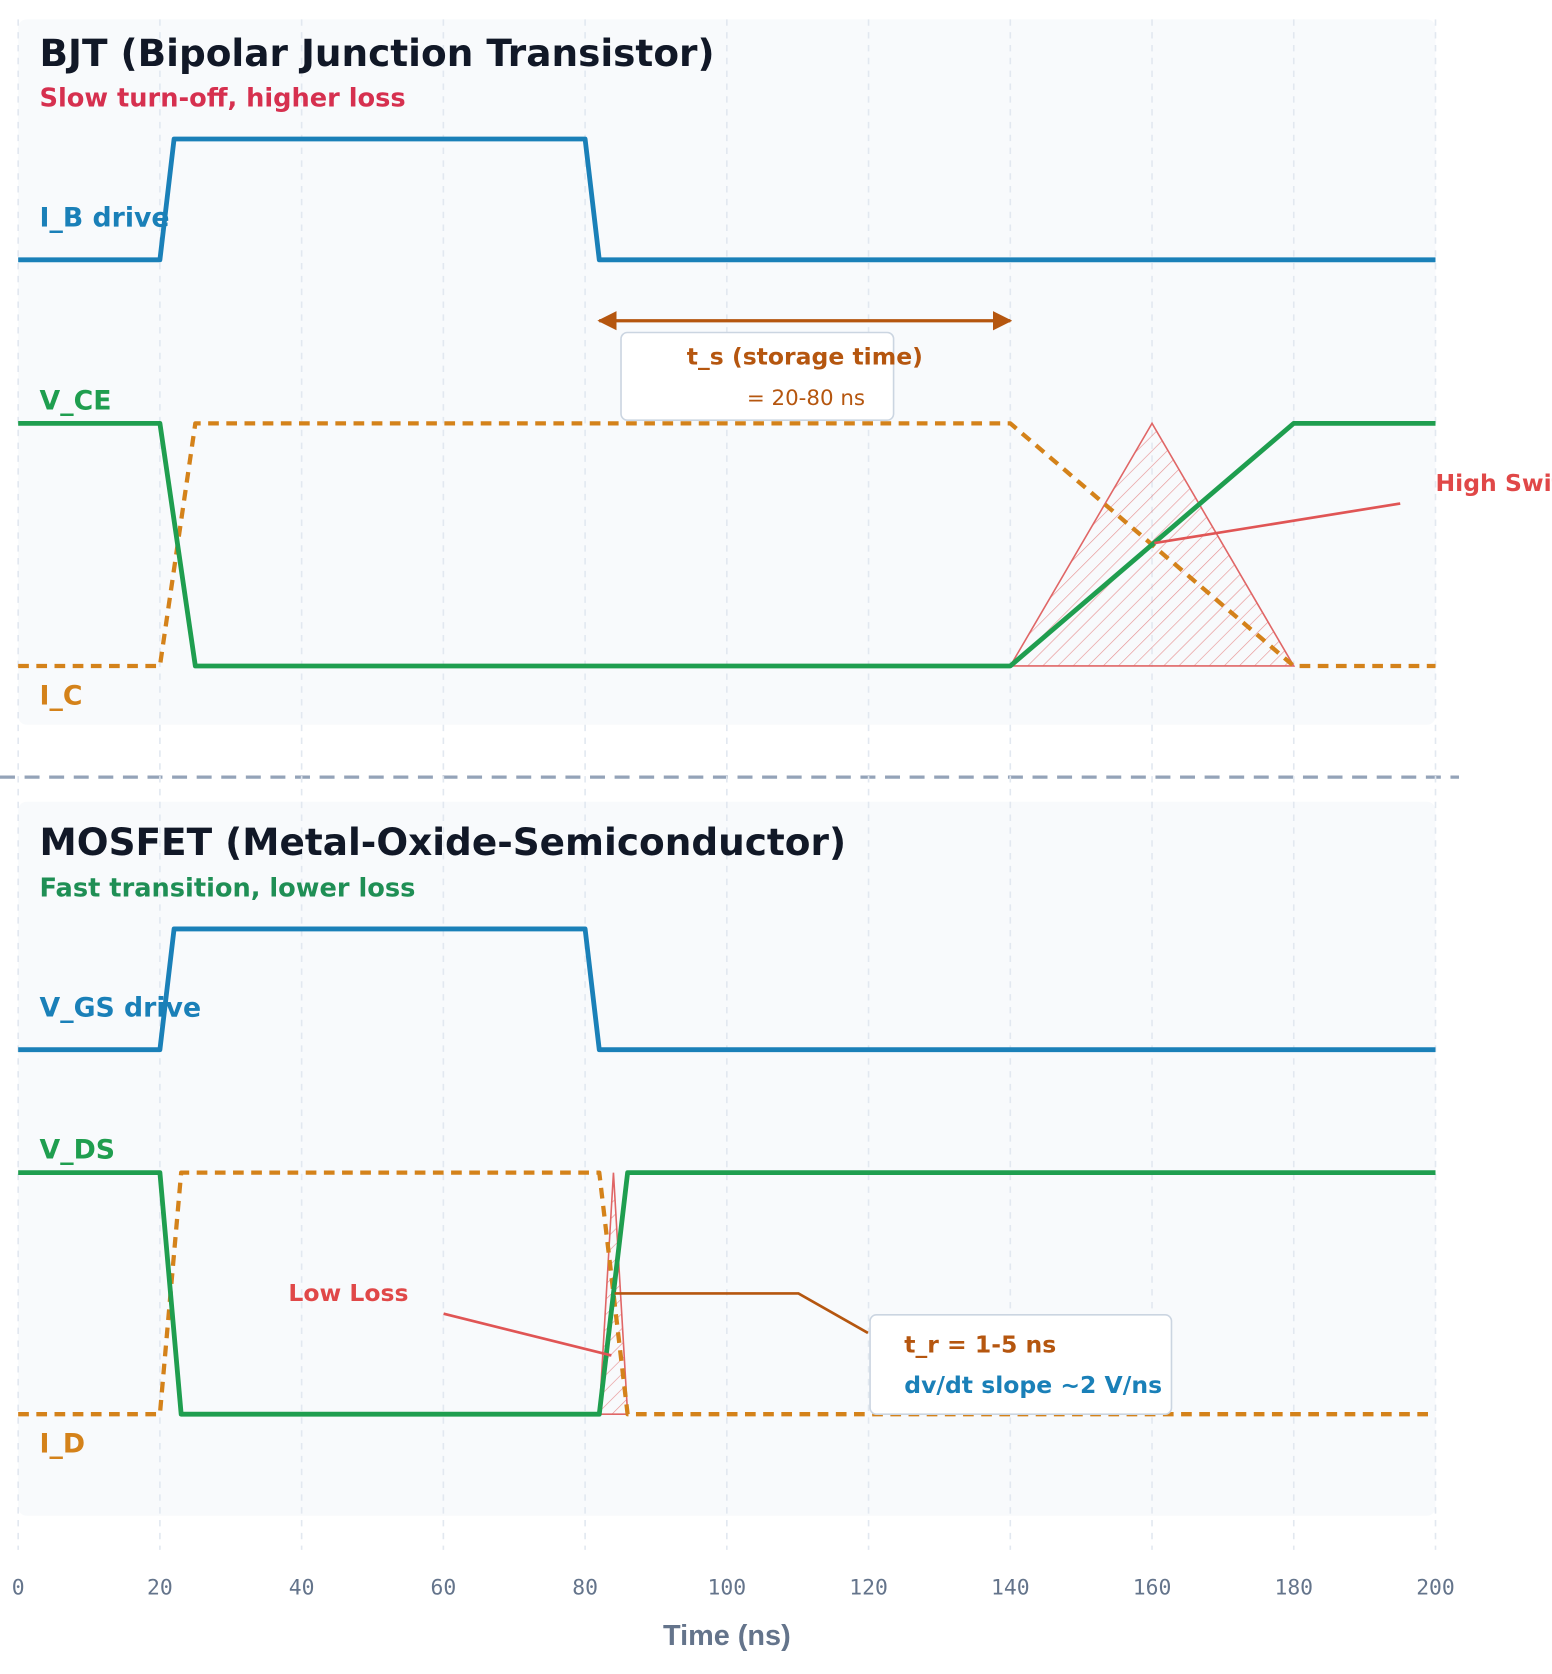 This screenshot has height=1674, width=1552. I want to click on x-tick-label: 80, so click(585, 1587).